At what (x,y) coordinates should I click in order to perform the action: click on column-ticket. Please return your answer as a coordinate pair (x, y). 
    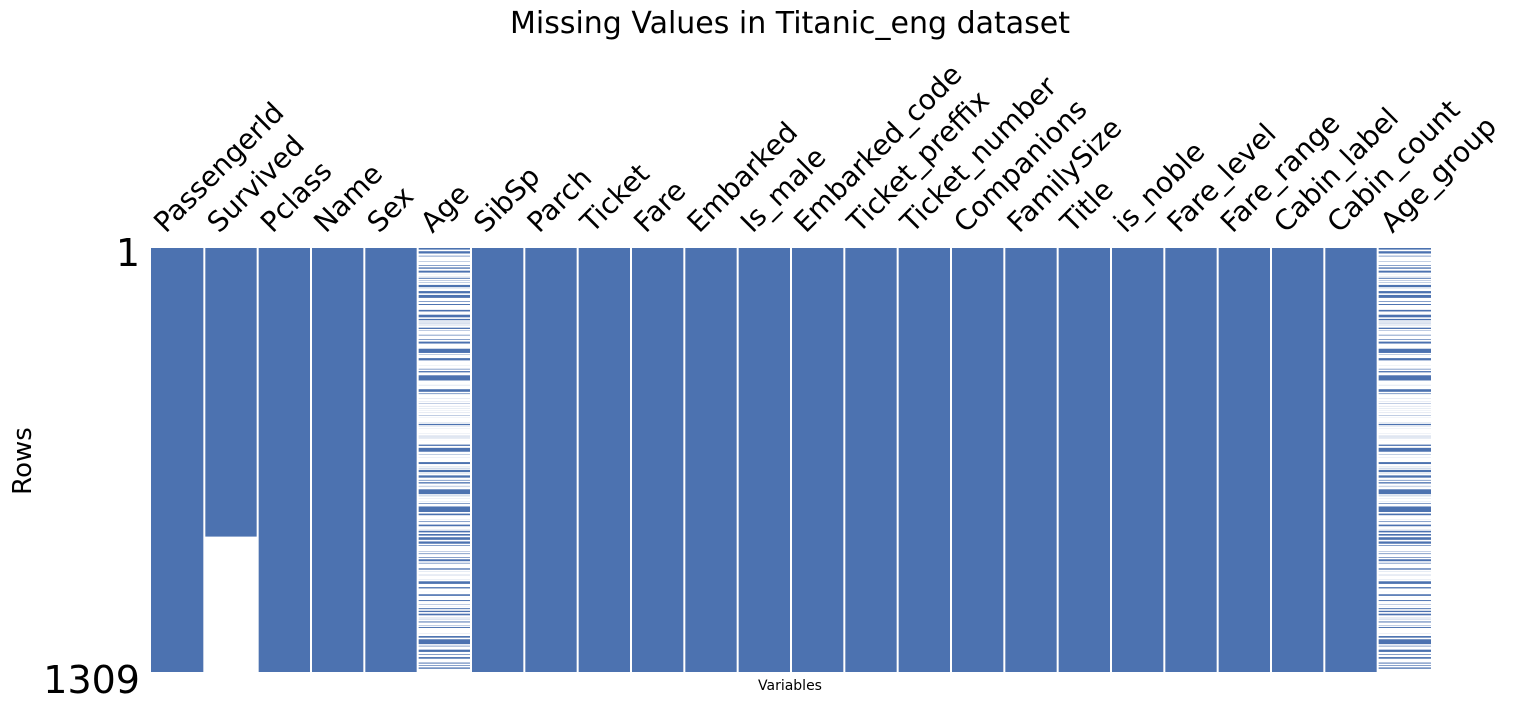
    Looking at the image, I should click on (604, 460).